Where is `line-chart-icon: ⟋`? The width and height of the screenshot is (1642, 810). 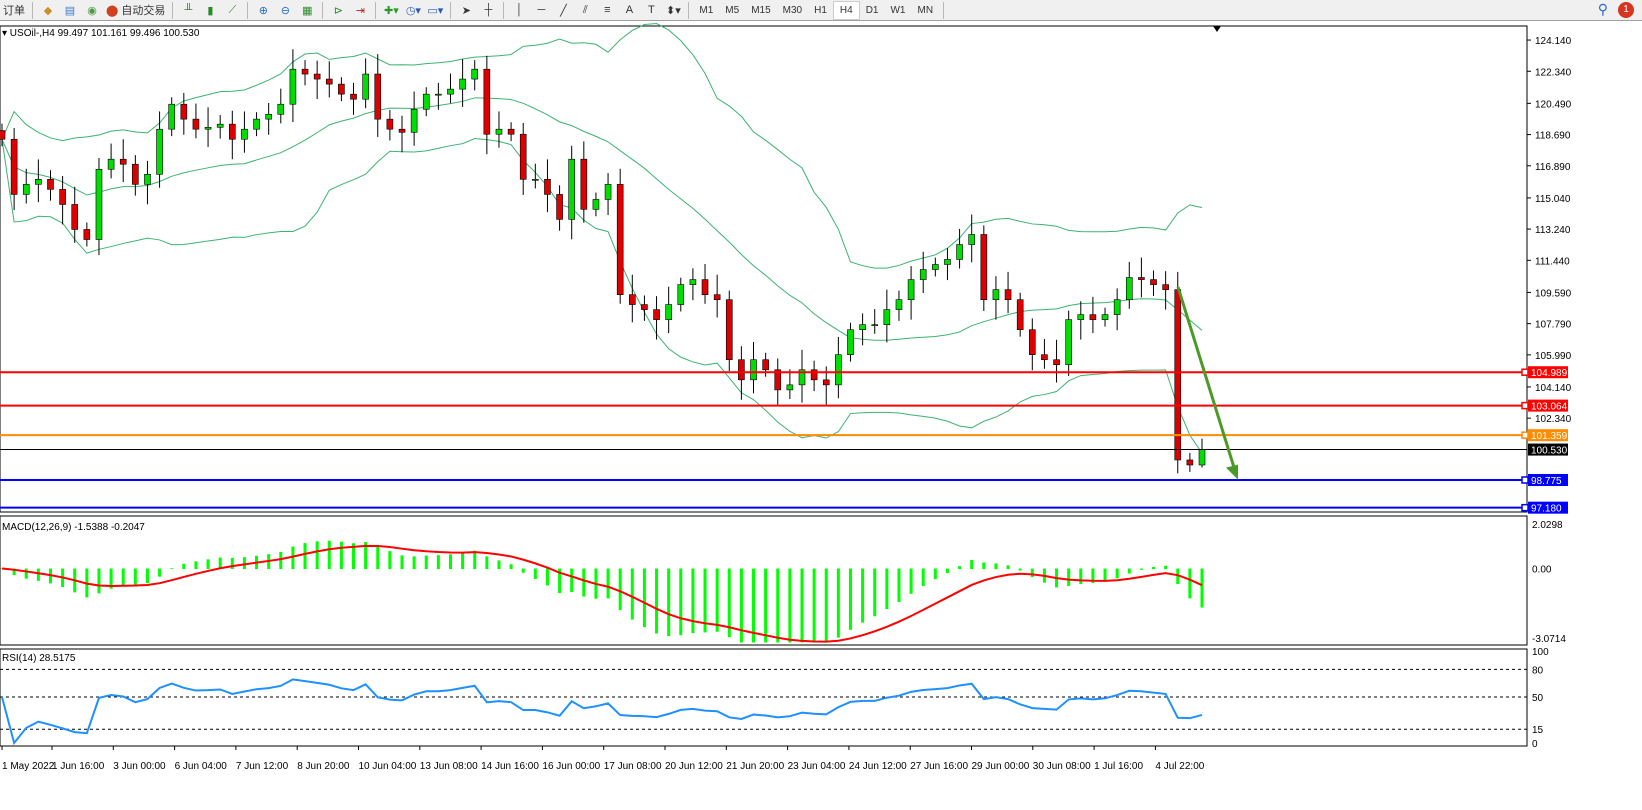 line-chart-icon: ⟋ is located at coordinates (232, 9).